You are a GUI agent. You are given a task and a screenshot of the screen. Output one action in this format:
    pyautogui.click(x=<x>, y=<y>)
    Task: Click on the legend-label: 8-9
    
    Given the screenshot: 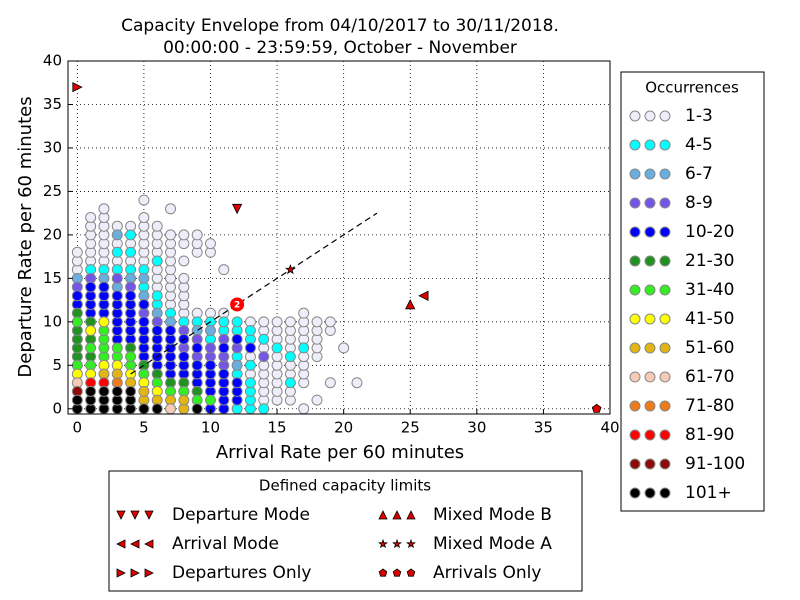 What is the action you would take?
    pyautogui.click(x=699, y=203)
    